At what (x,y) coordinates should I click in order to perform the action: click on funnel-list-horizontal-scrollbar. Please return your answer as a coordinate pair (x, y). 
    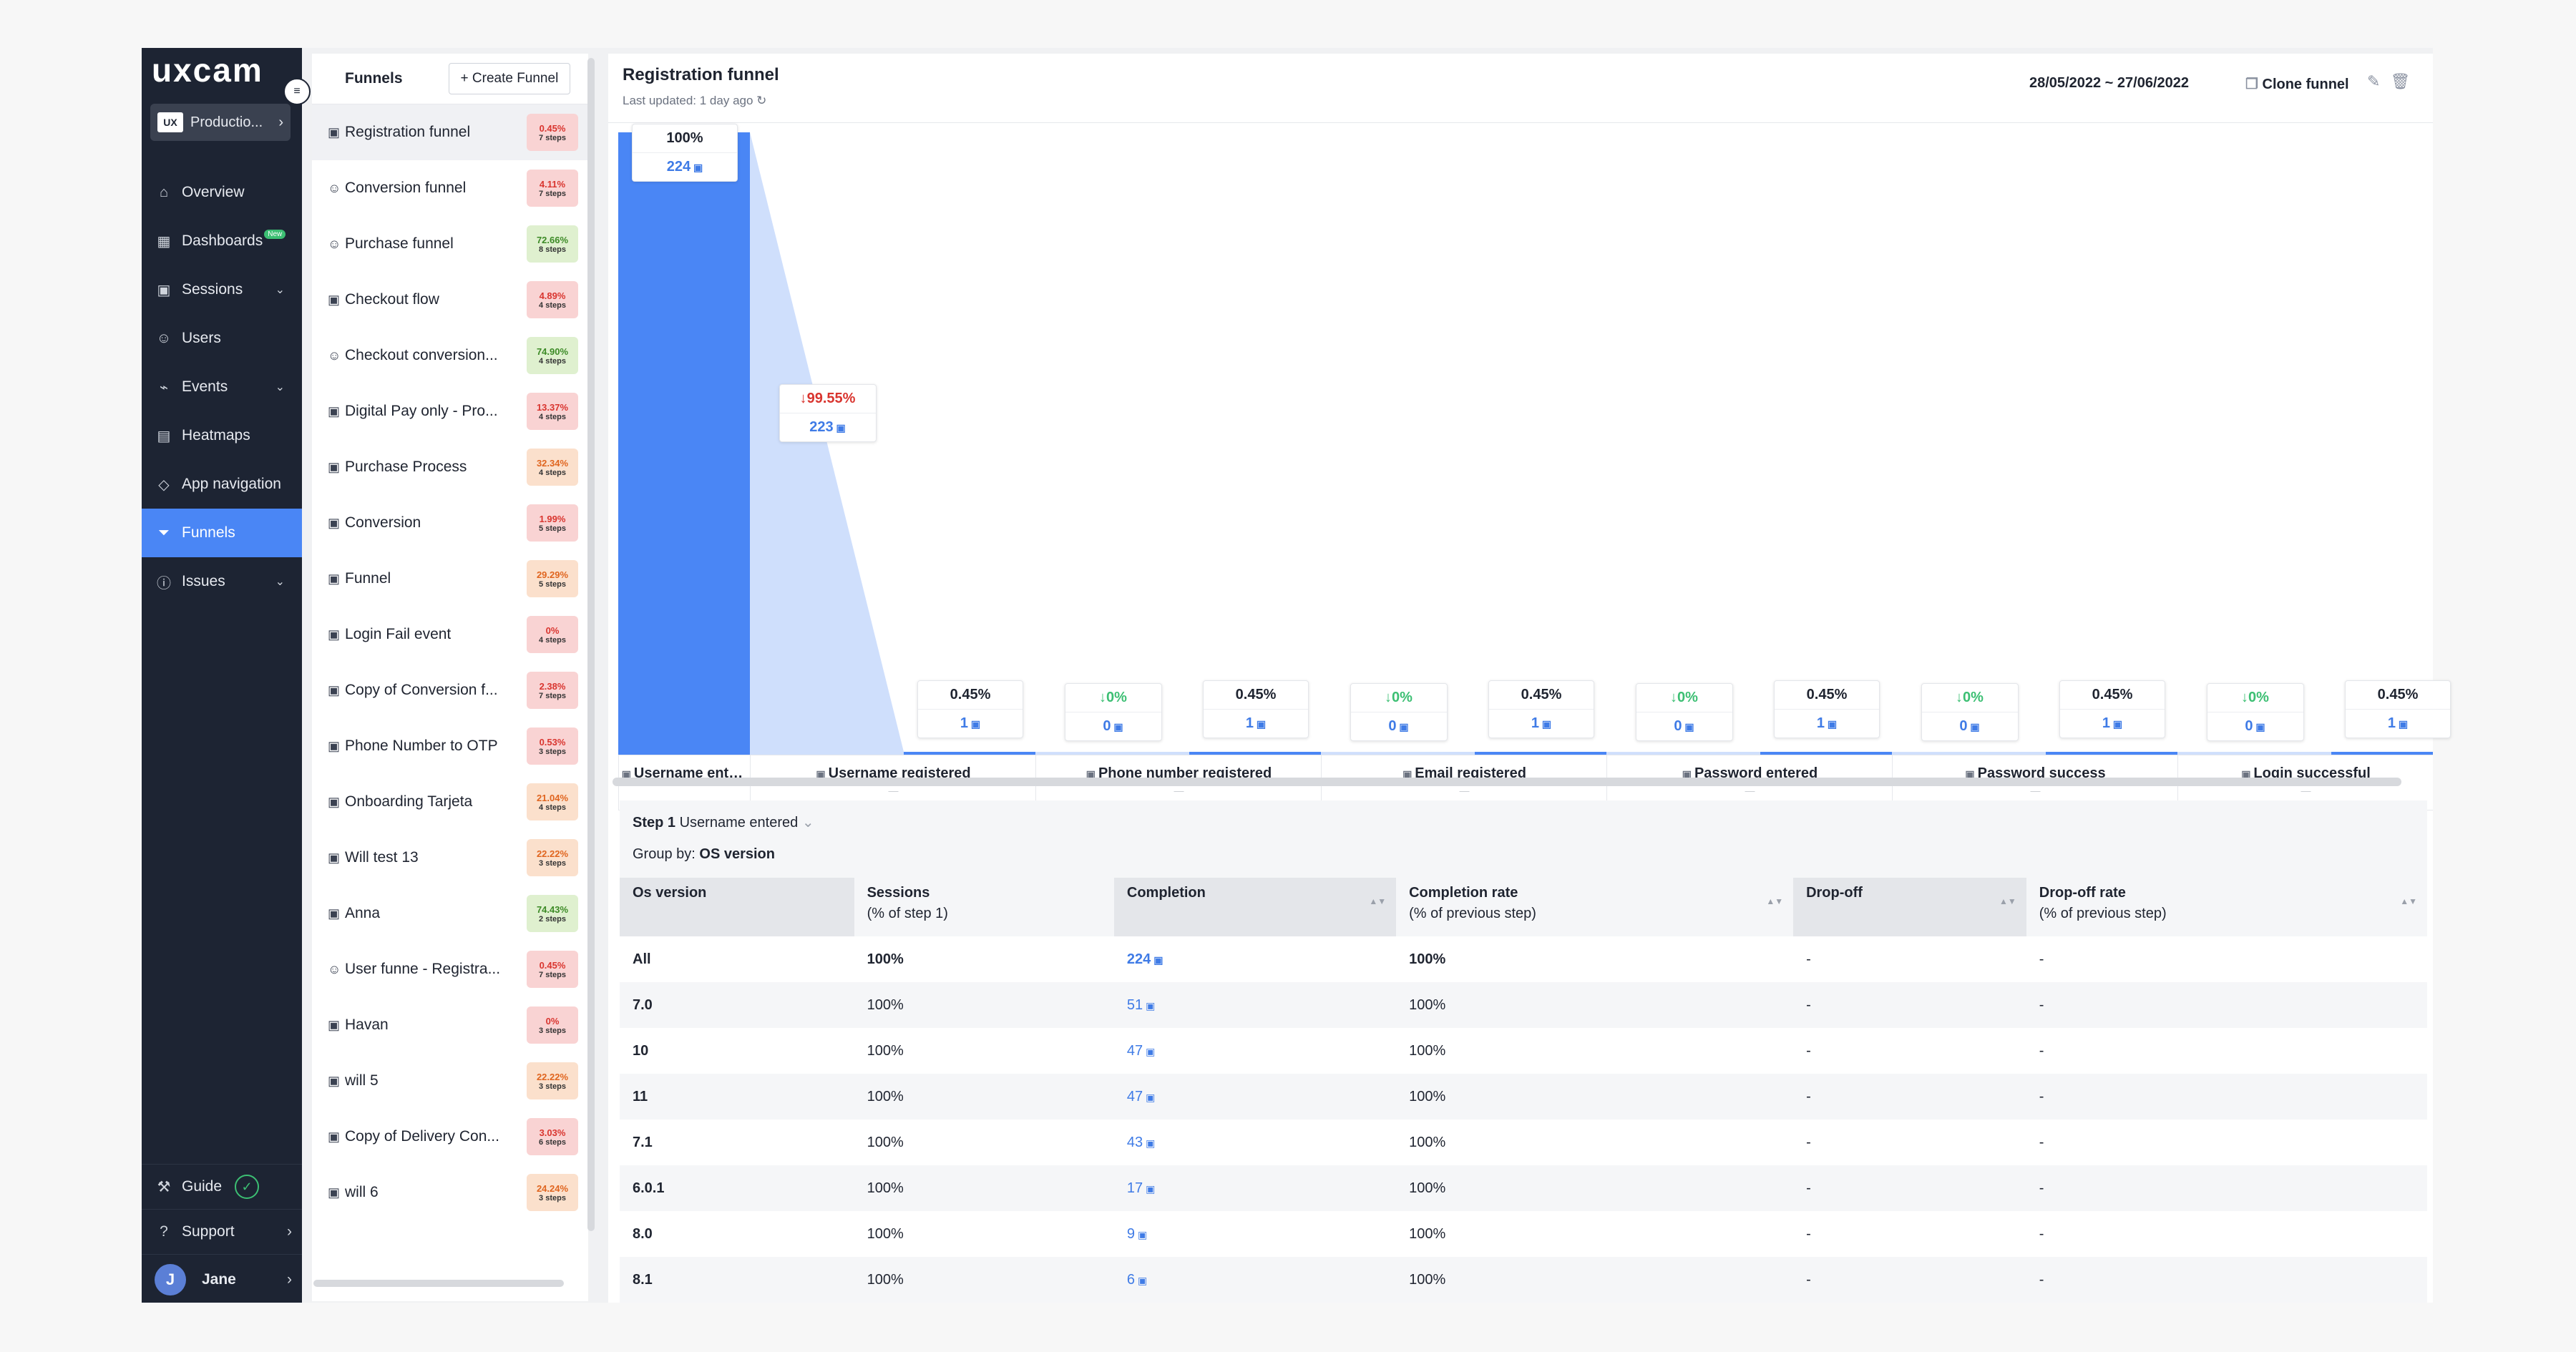
    Looking at the image, I should click on (438, 1284).